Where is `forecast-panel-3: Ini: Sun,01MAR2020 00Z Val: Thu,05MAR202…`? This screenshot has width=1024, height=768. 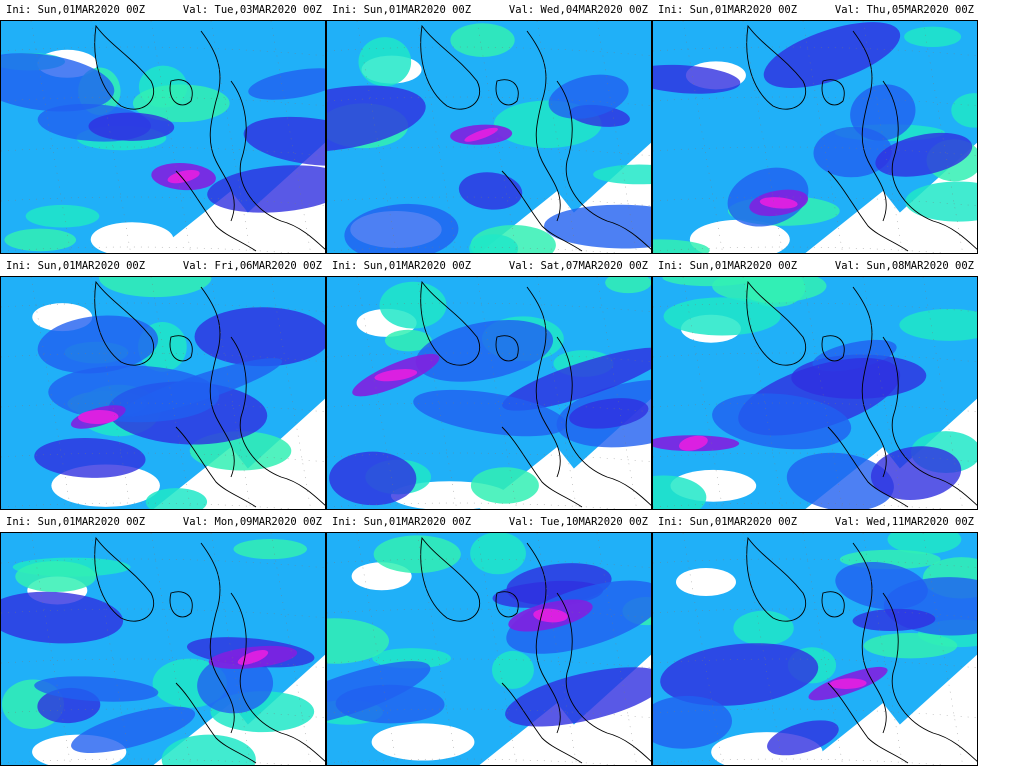
forecast-panel-3: Ini: Sun,01MAR2020 00Z Val: Thu,05MAR202… is located at coordinates (815, 128).